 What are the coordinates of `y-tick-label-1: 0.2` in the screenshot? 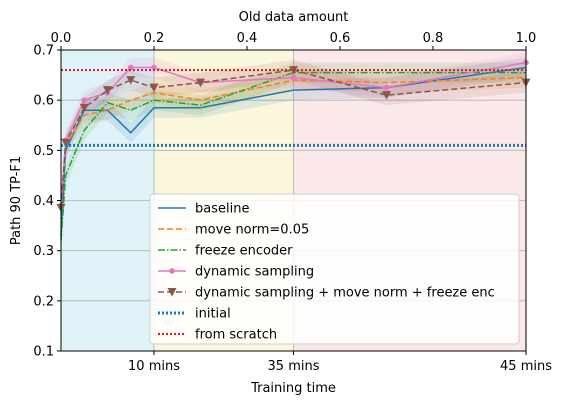 It's located at (43, 301).